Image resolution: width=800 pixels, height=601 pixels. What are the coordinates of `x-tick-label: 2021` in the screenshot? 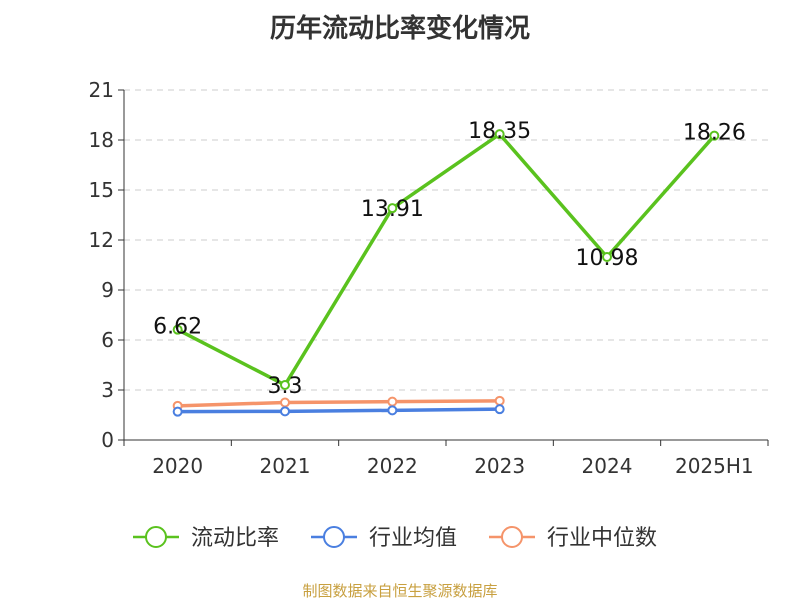 It's located at (285, 466).